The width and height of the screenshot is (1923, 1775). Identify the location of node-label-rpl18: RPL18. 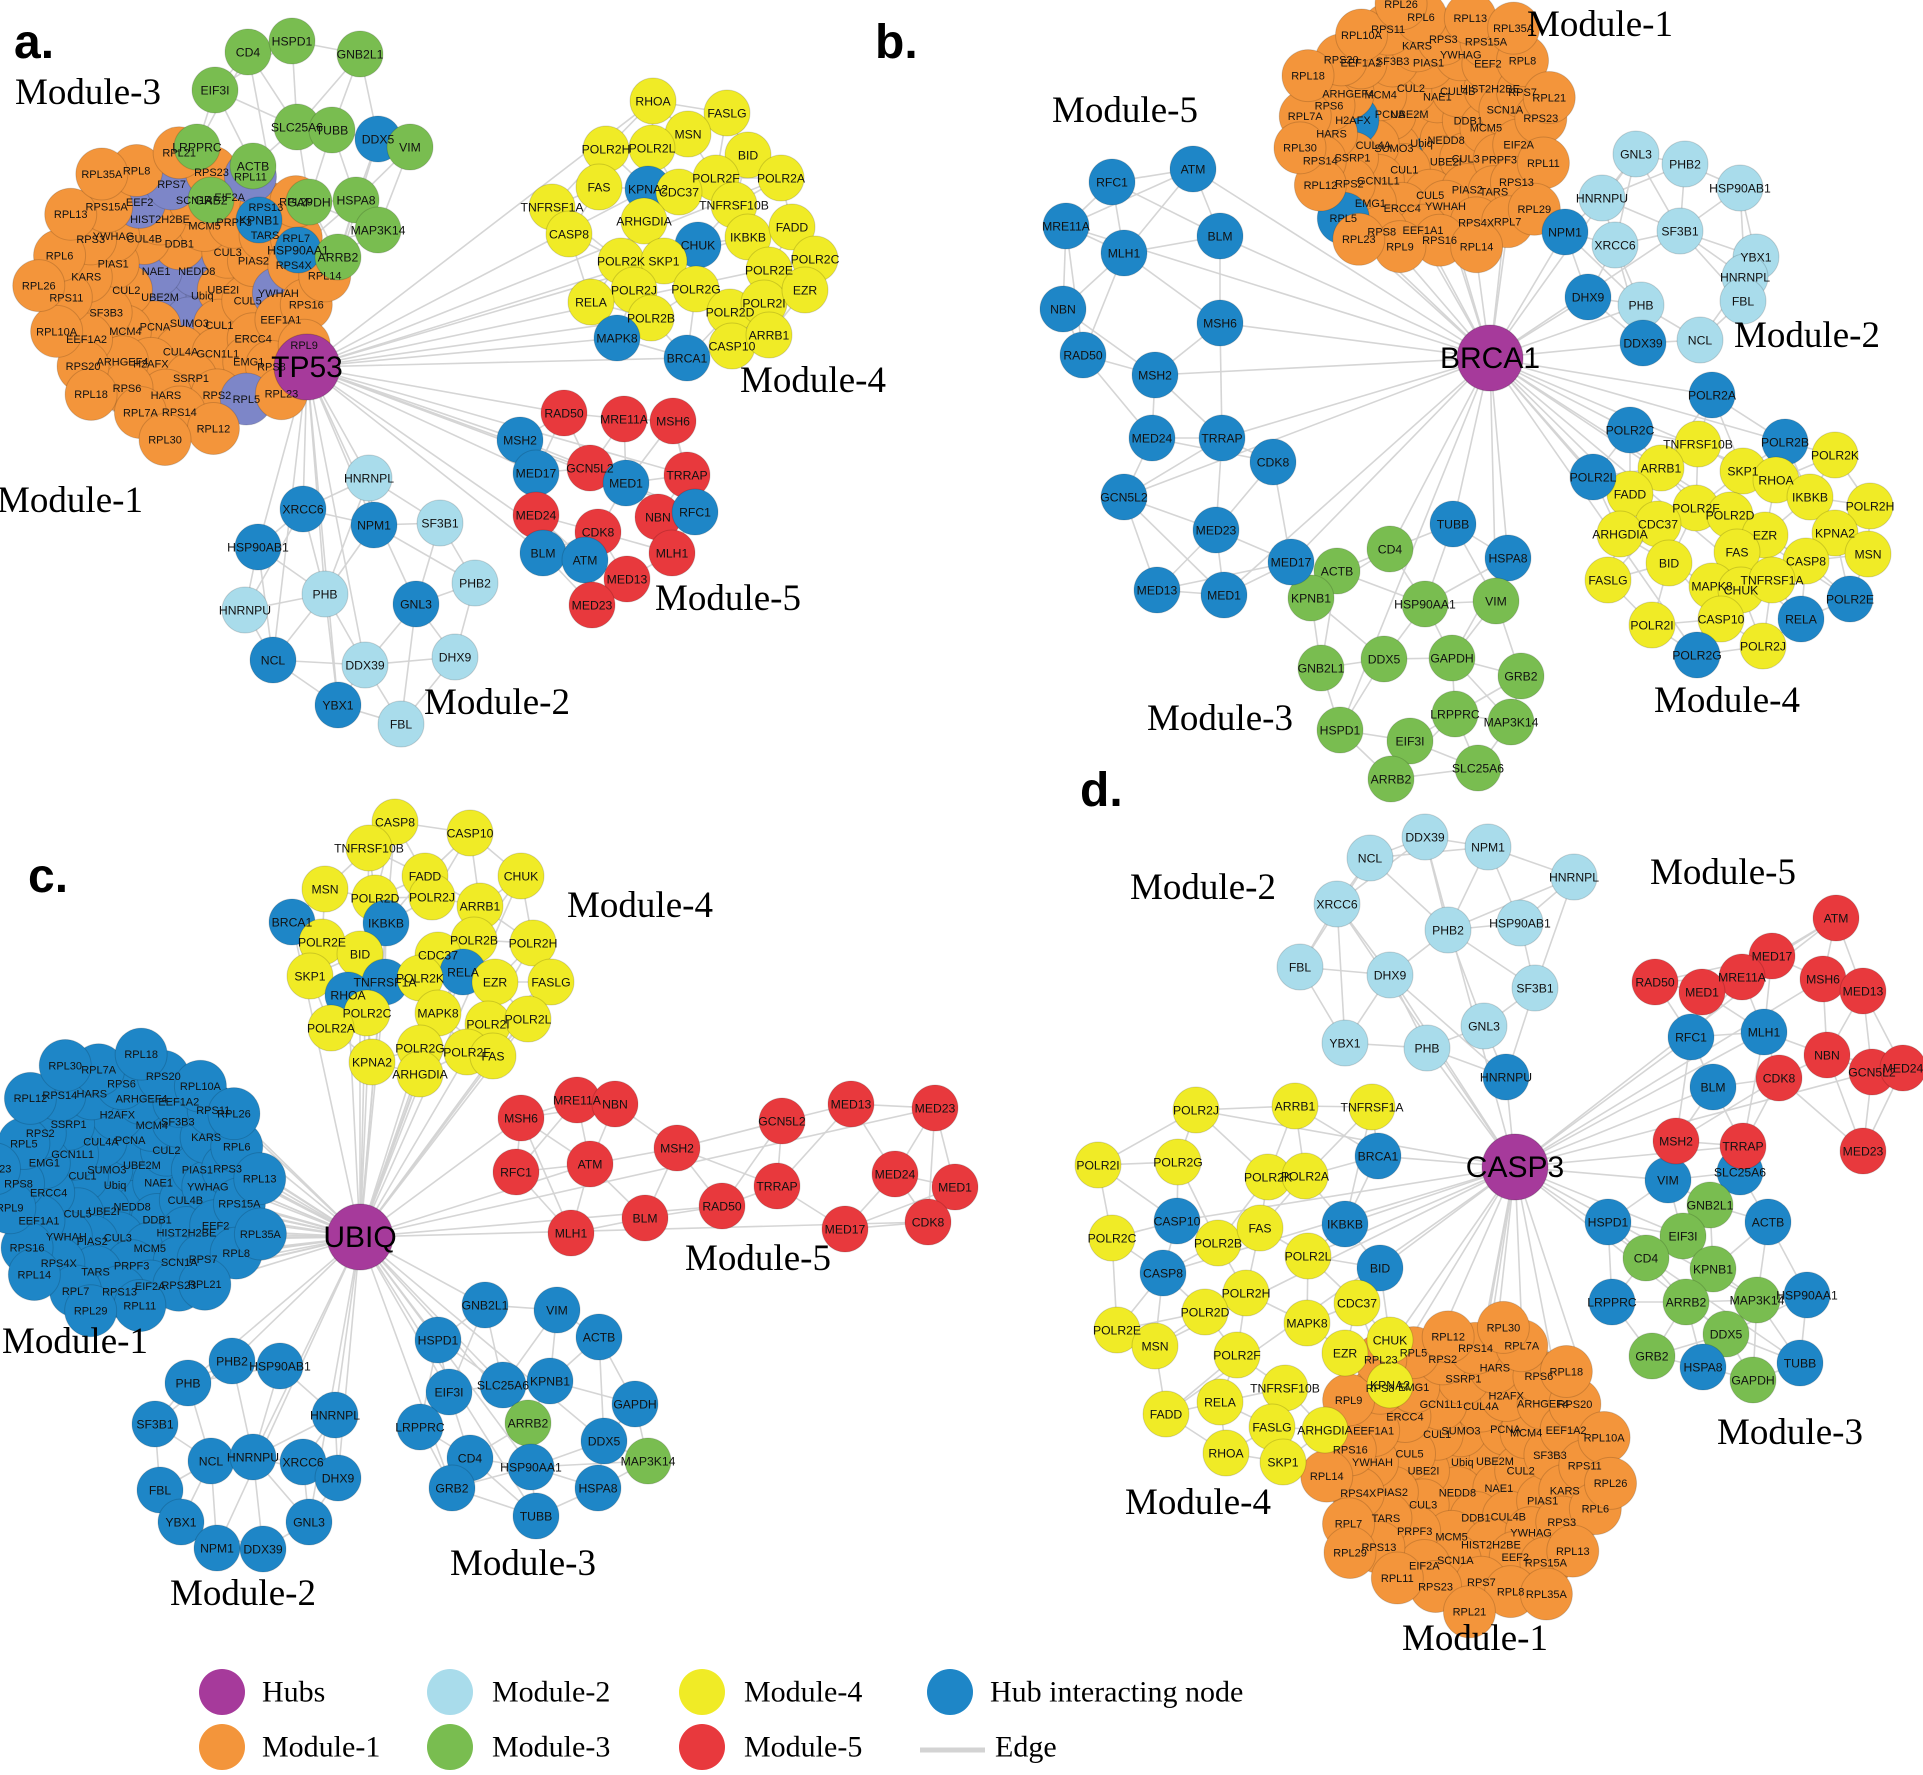
(1567, 1372).